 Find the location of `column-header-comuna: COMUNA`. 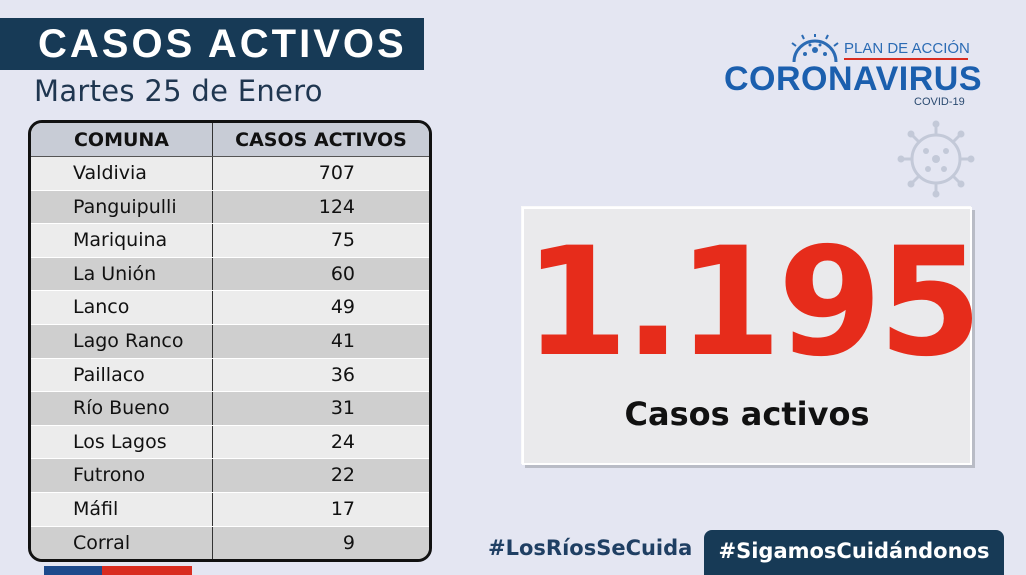

column-header-comuna: COMUNA is located at coordinates (122, 139).